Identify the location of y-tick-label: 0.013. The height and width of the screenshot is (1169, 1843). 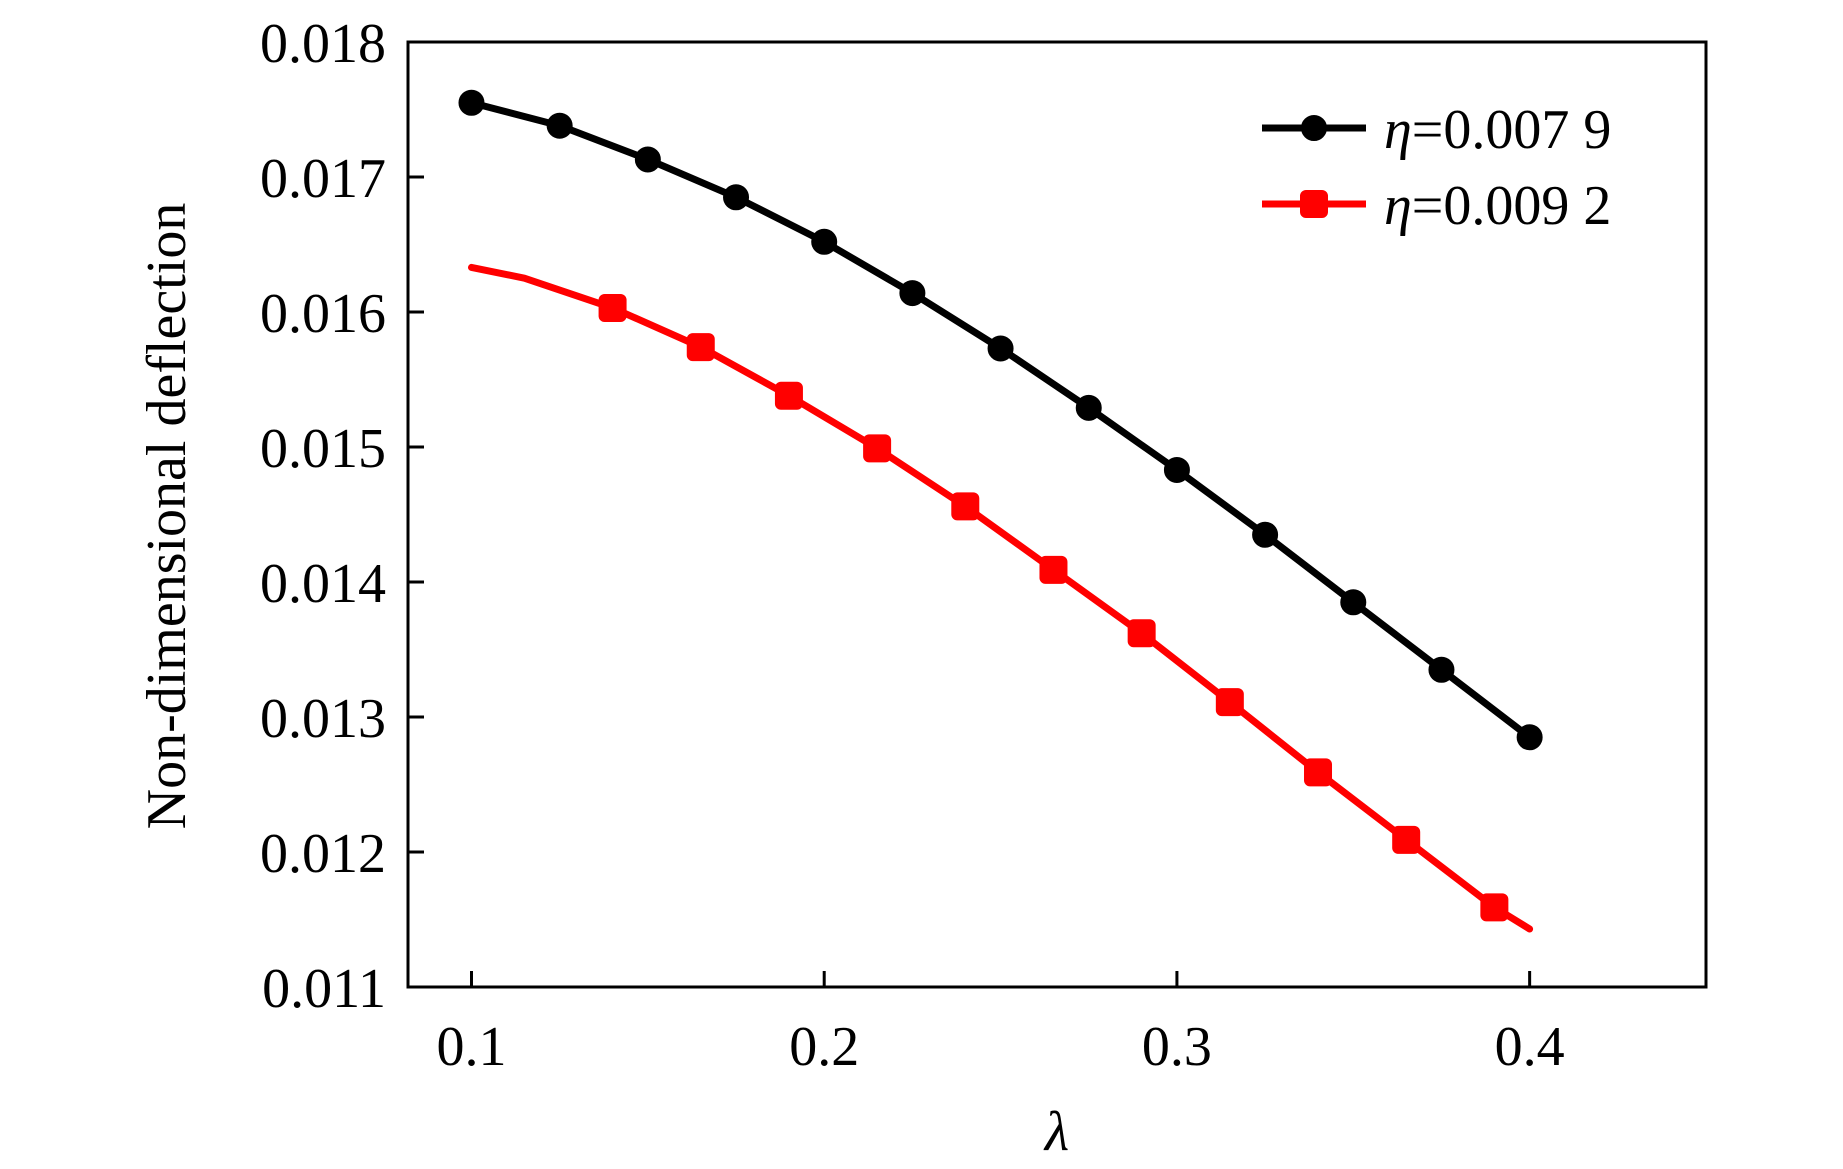
(323, 719).